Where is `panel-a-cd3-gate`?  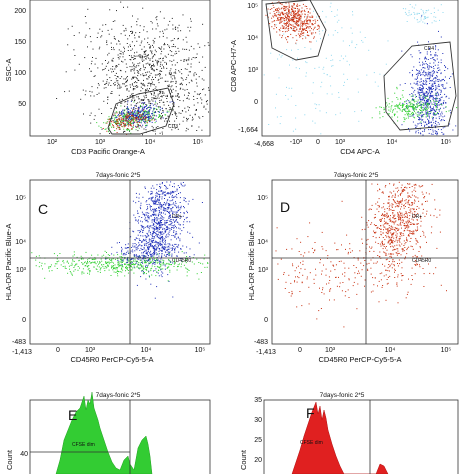 panel-a-cd3-gate is located at coordinates (141, 111).